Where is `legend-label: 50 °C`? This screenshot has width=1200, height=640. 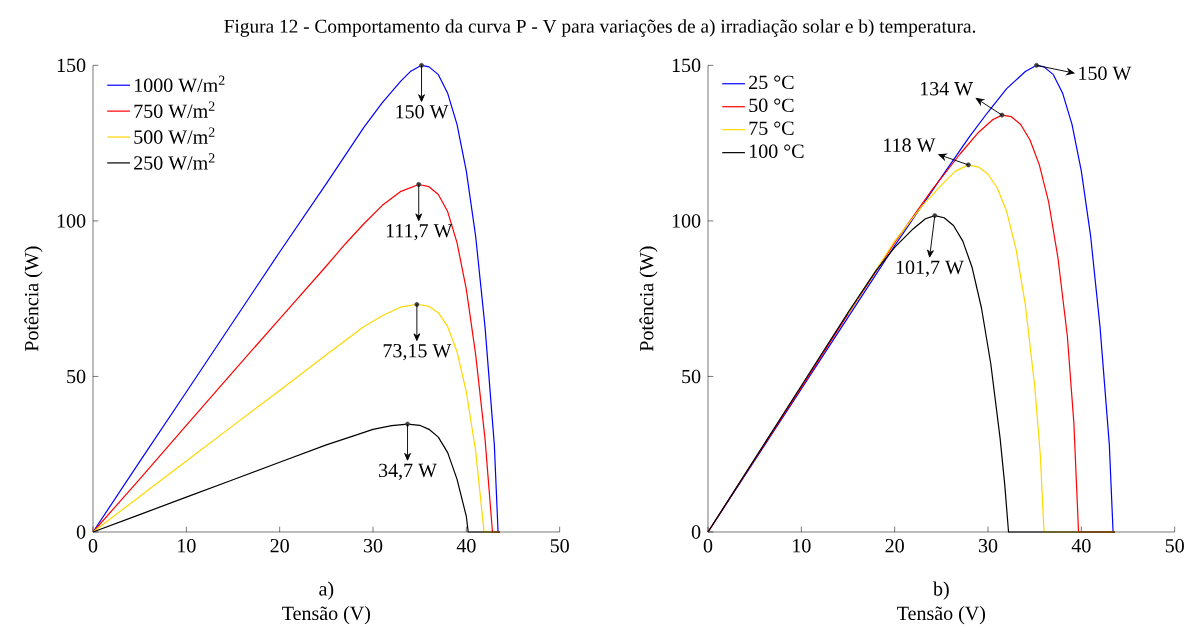 legend-label: 50 °C is located at coordinates (771, 105).